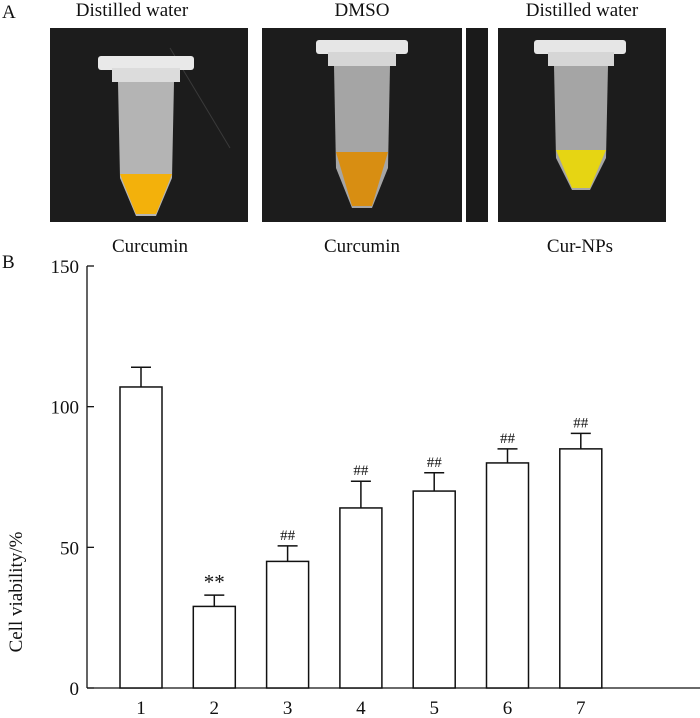 This screenshot has height=718, width=700. Describe the element at coordinates (580, 246) in the screenshot. I see `photo-3-bottom-caption: Cur-NPs` at that location.